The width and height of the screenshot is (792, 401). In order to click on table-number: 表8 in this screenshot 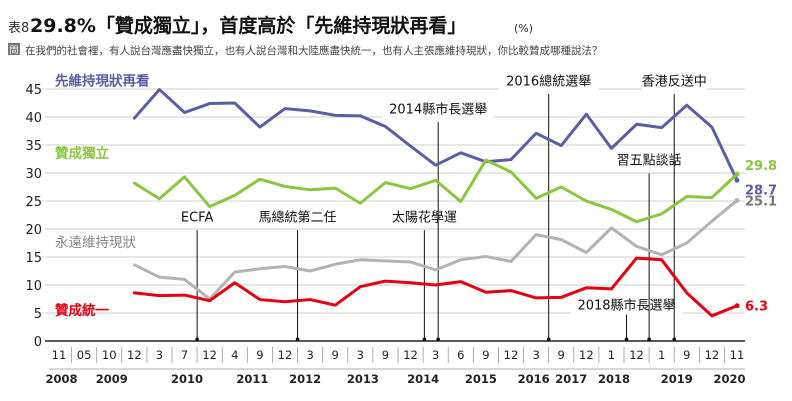, I will do `click(18, 28)`.